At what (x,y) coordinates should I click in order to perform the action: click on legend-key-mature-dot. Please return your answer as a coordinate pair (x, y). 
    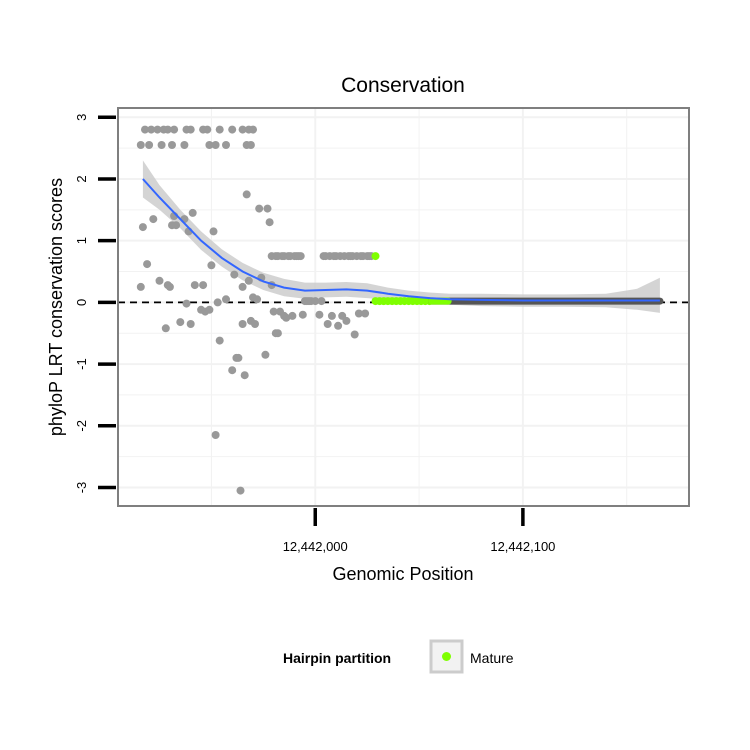
    Looking at the image, I should click on (446, 656).